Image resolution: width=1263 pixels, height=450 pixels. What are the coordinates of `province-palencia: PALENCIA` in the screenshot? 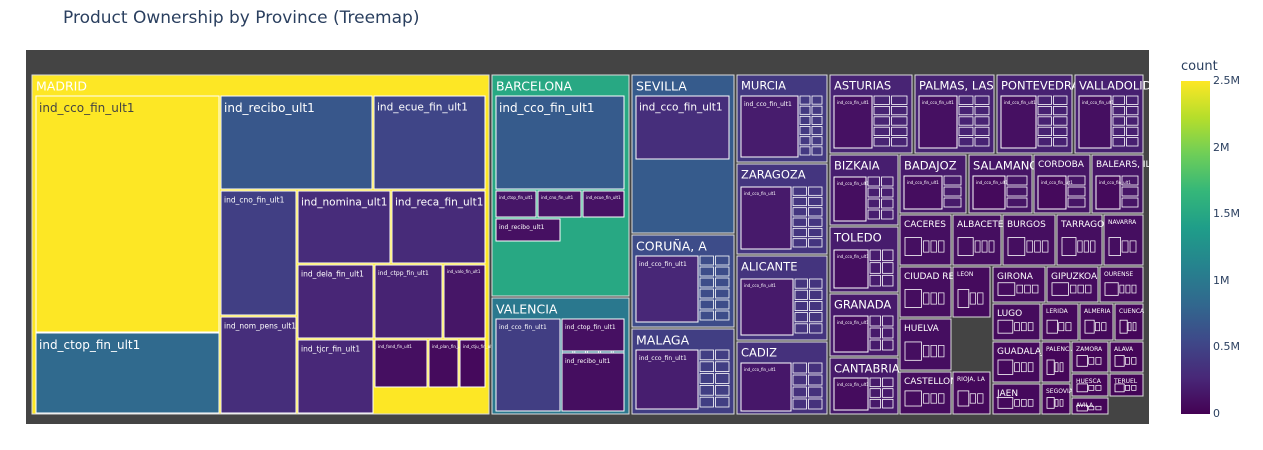 It's located at (1058, 362).